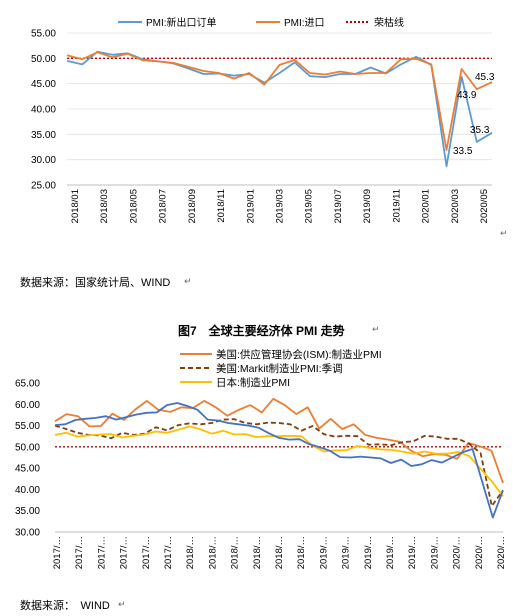 Image resolution: width=520 pixels, height=616 pixels. What do you see at coordinates (221, 206) in the screenshot?
I see `x-tick-label: 2018/11` at bounding box center [221, 206].